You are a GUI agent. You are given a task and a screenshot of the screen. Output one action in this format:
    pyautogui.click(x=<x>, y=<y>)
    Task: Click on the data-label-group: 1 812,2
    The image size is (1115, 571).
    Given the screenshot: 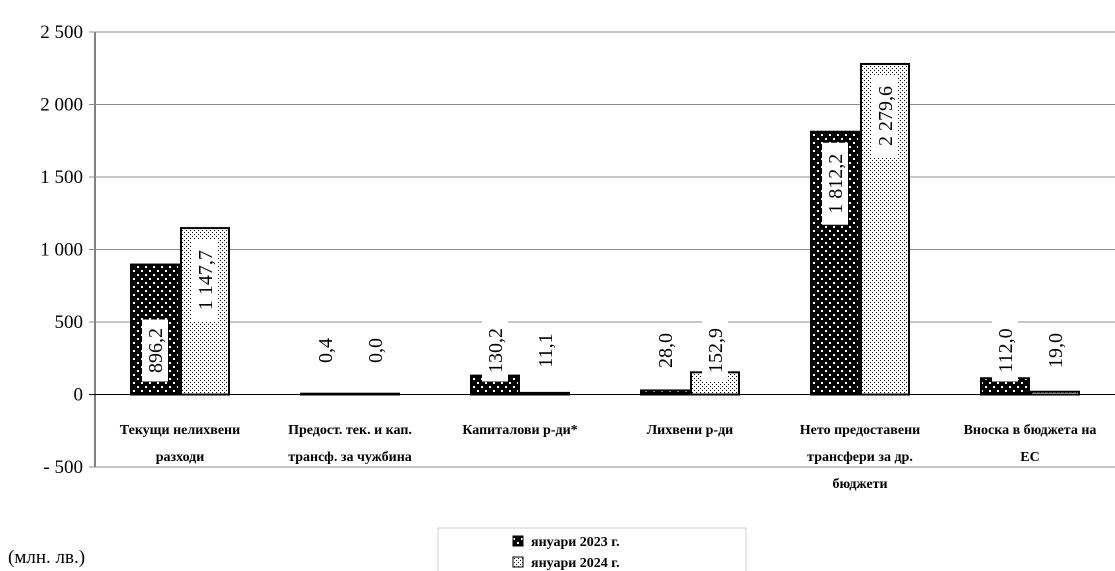 What is the action you would take?
    pyautogui.click(x=835, y=183)
    